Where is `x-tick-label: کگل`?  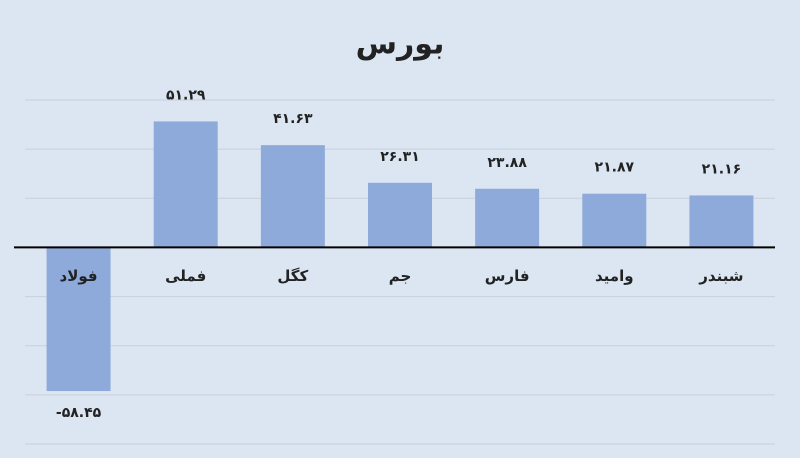 x-tick-label: کگل is located at coordinates (292, 276).